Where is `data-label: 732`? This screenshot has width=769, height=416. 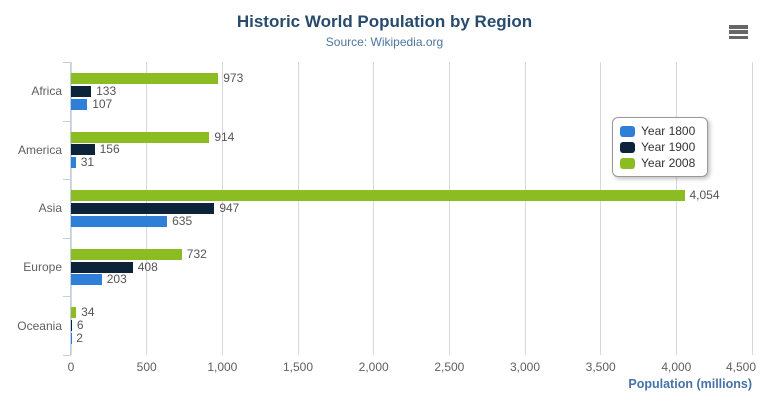 data-label: 732 is located at coordinates (196, 253).